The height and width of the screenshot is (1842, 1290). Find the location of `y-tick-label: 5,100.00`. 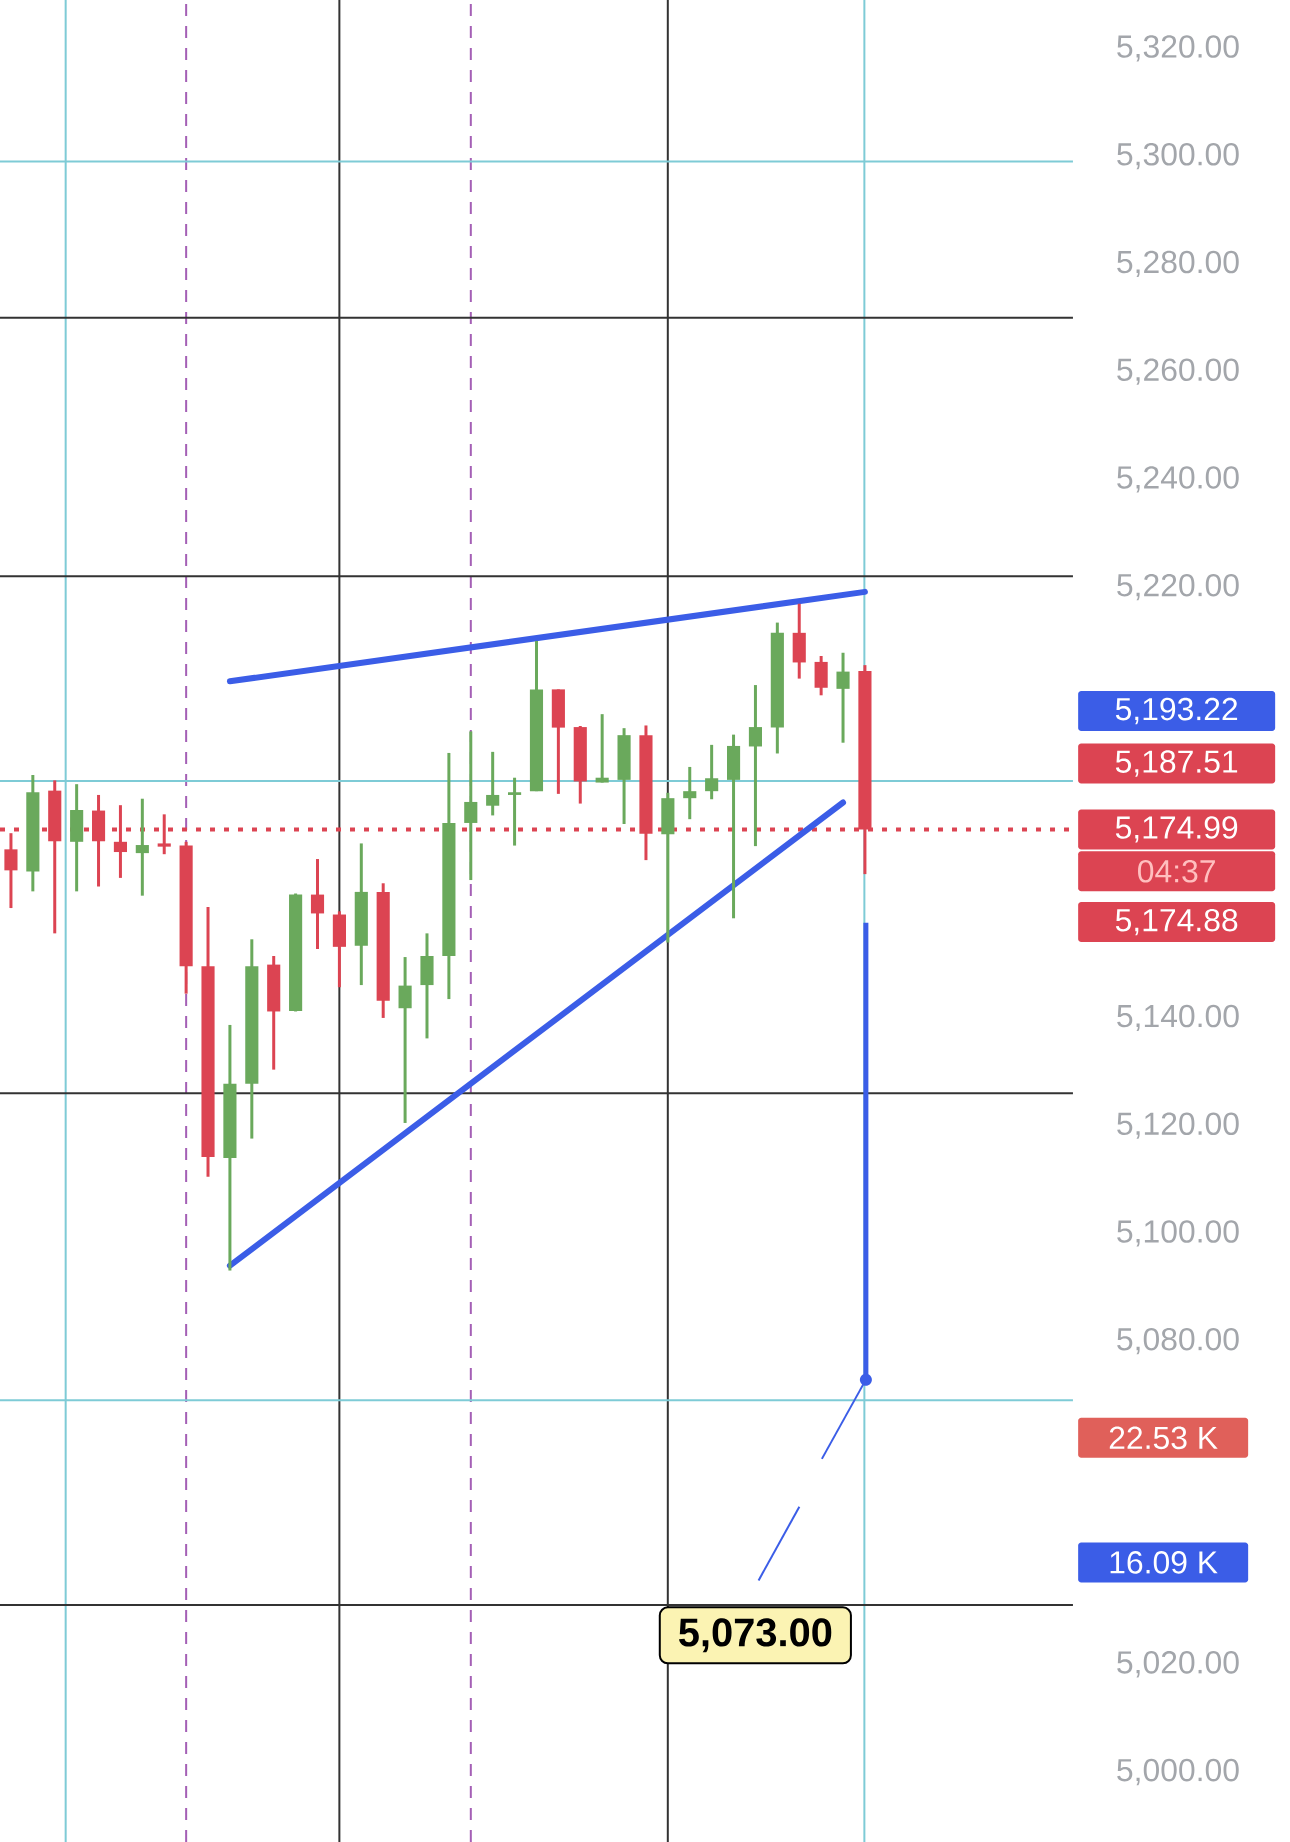

y-tick-label: 5,100.00 is located at coordinates (1178, 1233).